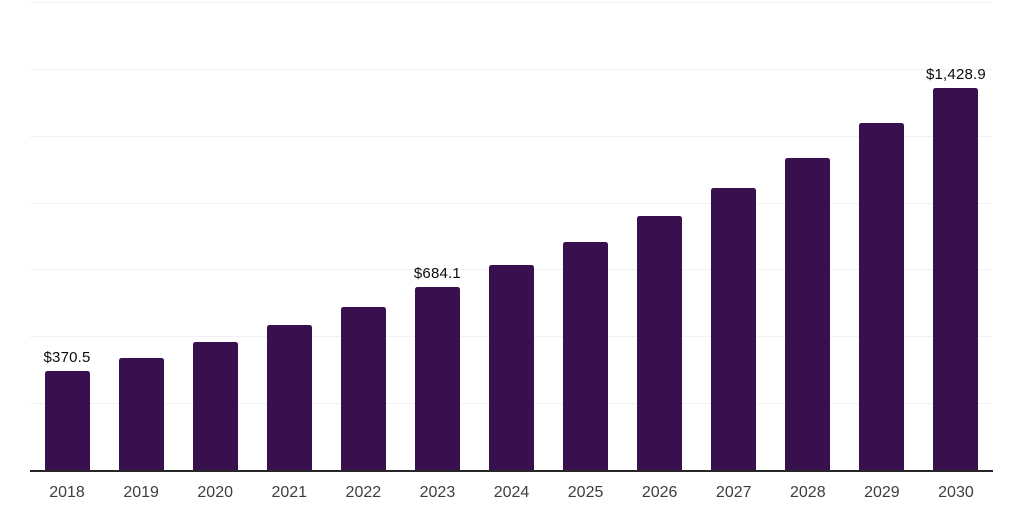 The width and height of the screenshot is (1024, 512). Describe the element at coordinates (585, 492) in the screenshot. I see `x-tick-label-2025: 2025` at that location.